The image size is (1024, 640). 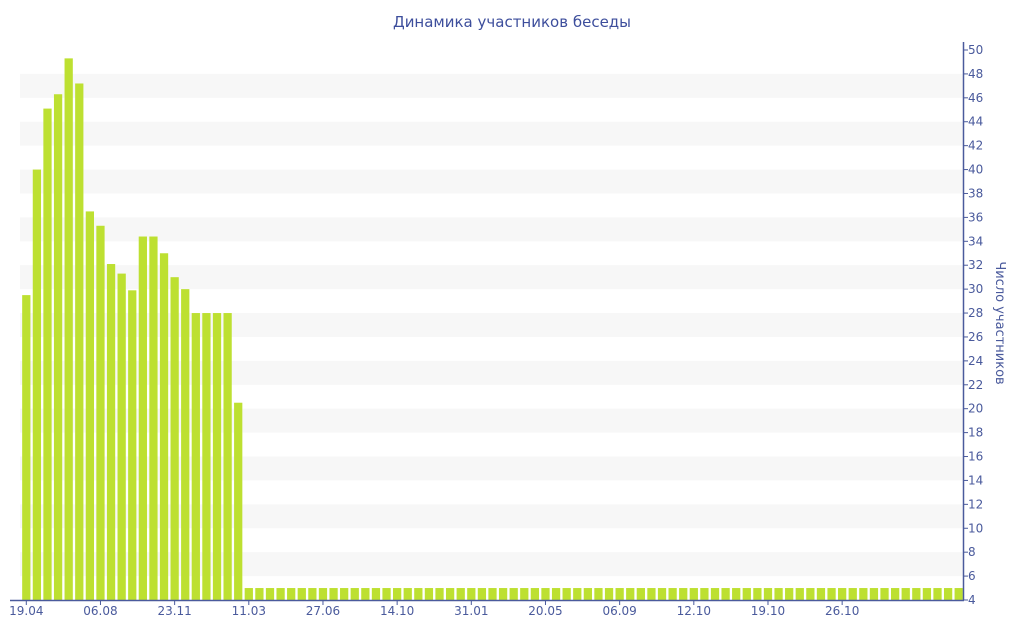 What do you see at coordinates (975, 146) in the screenshot?
I see `y-tick-label: 42` at bounding box center [975, 146].